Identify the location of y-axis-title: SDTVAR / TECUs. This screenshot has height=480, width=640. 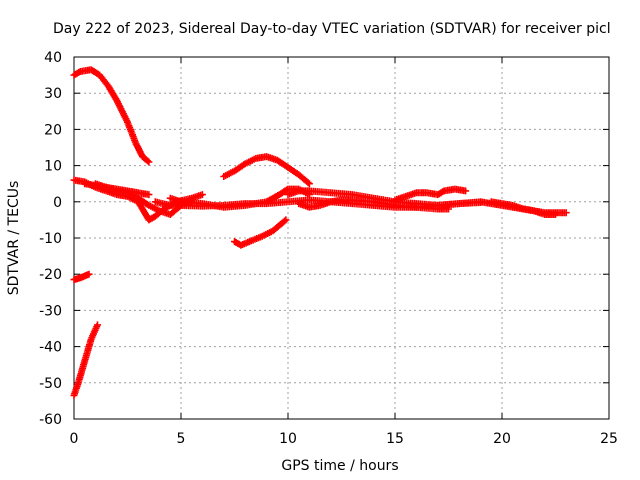
(14, 238).